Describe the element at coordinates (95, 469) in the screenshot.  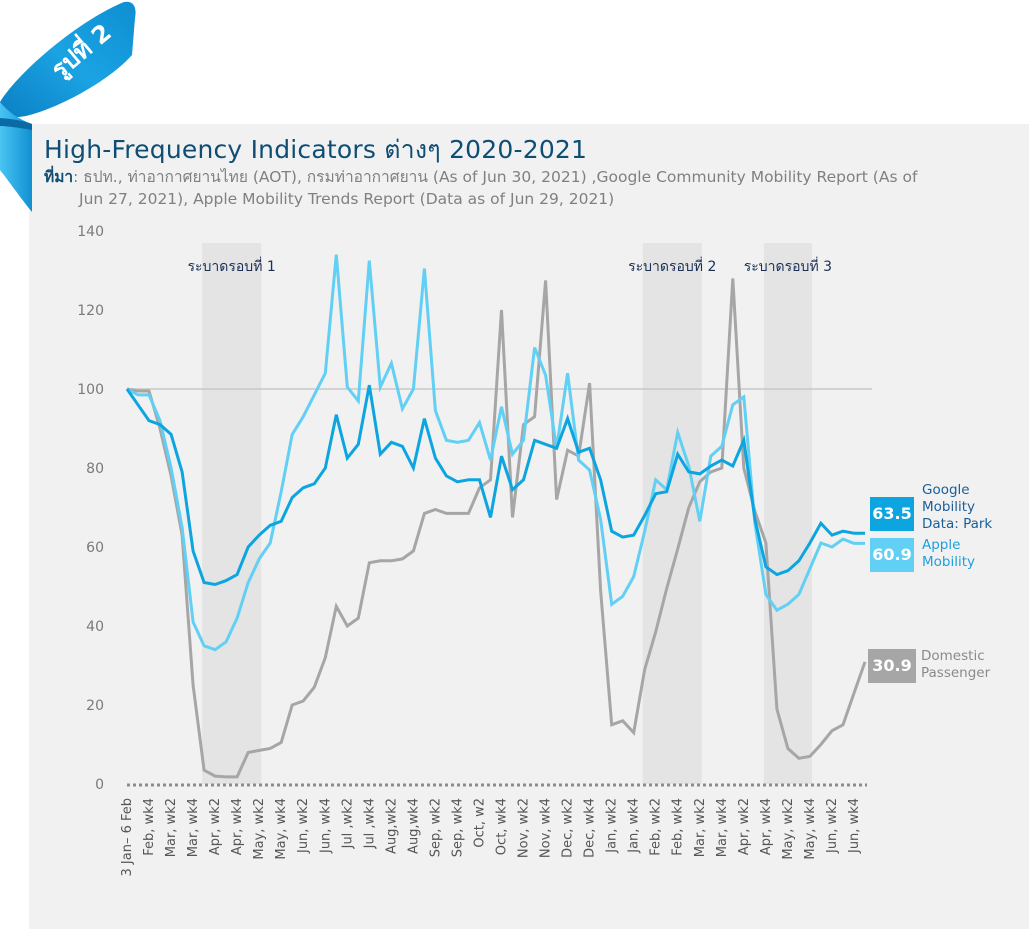
I see `y-tick-label: 80` at that location.